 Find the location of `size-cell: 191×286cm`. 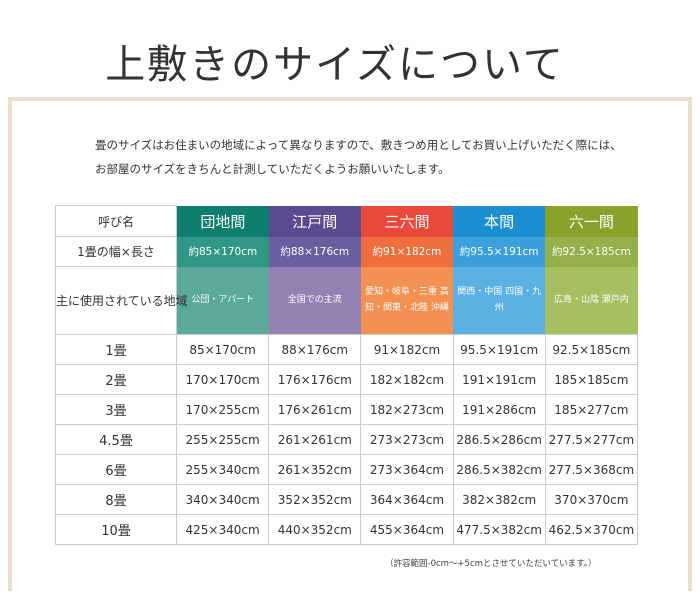

size-cell: 191×286cm is located at coordinates (499, 409).